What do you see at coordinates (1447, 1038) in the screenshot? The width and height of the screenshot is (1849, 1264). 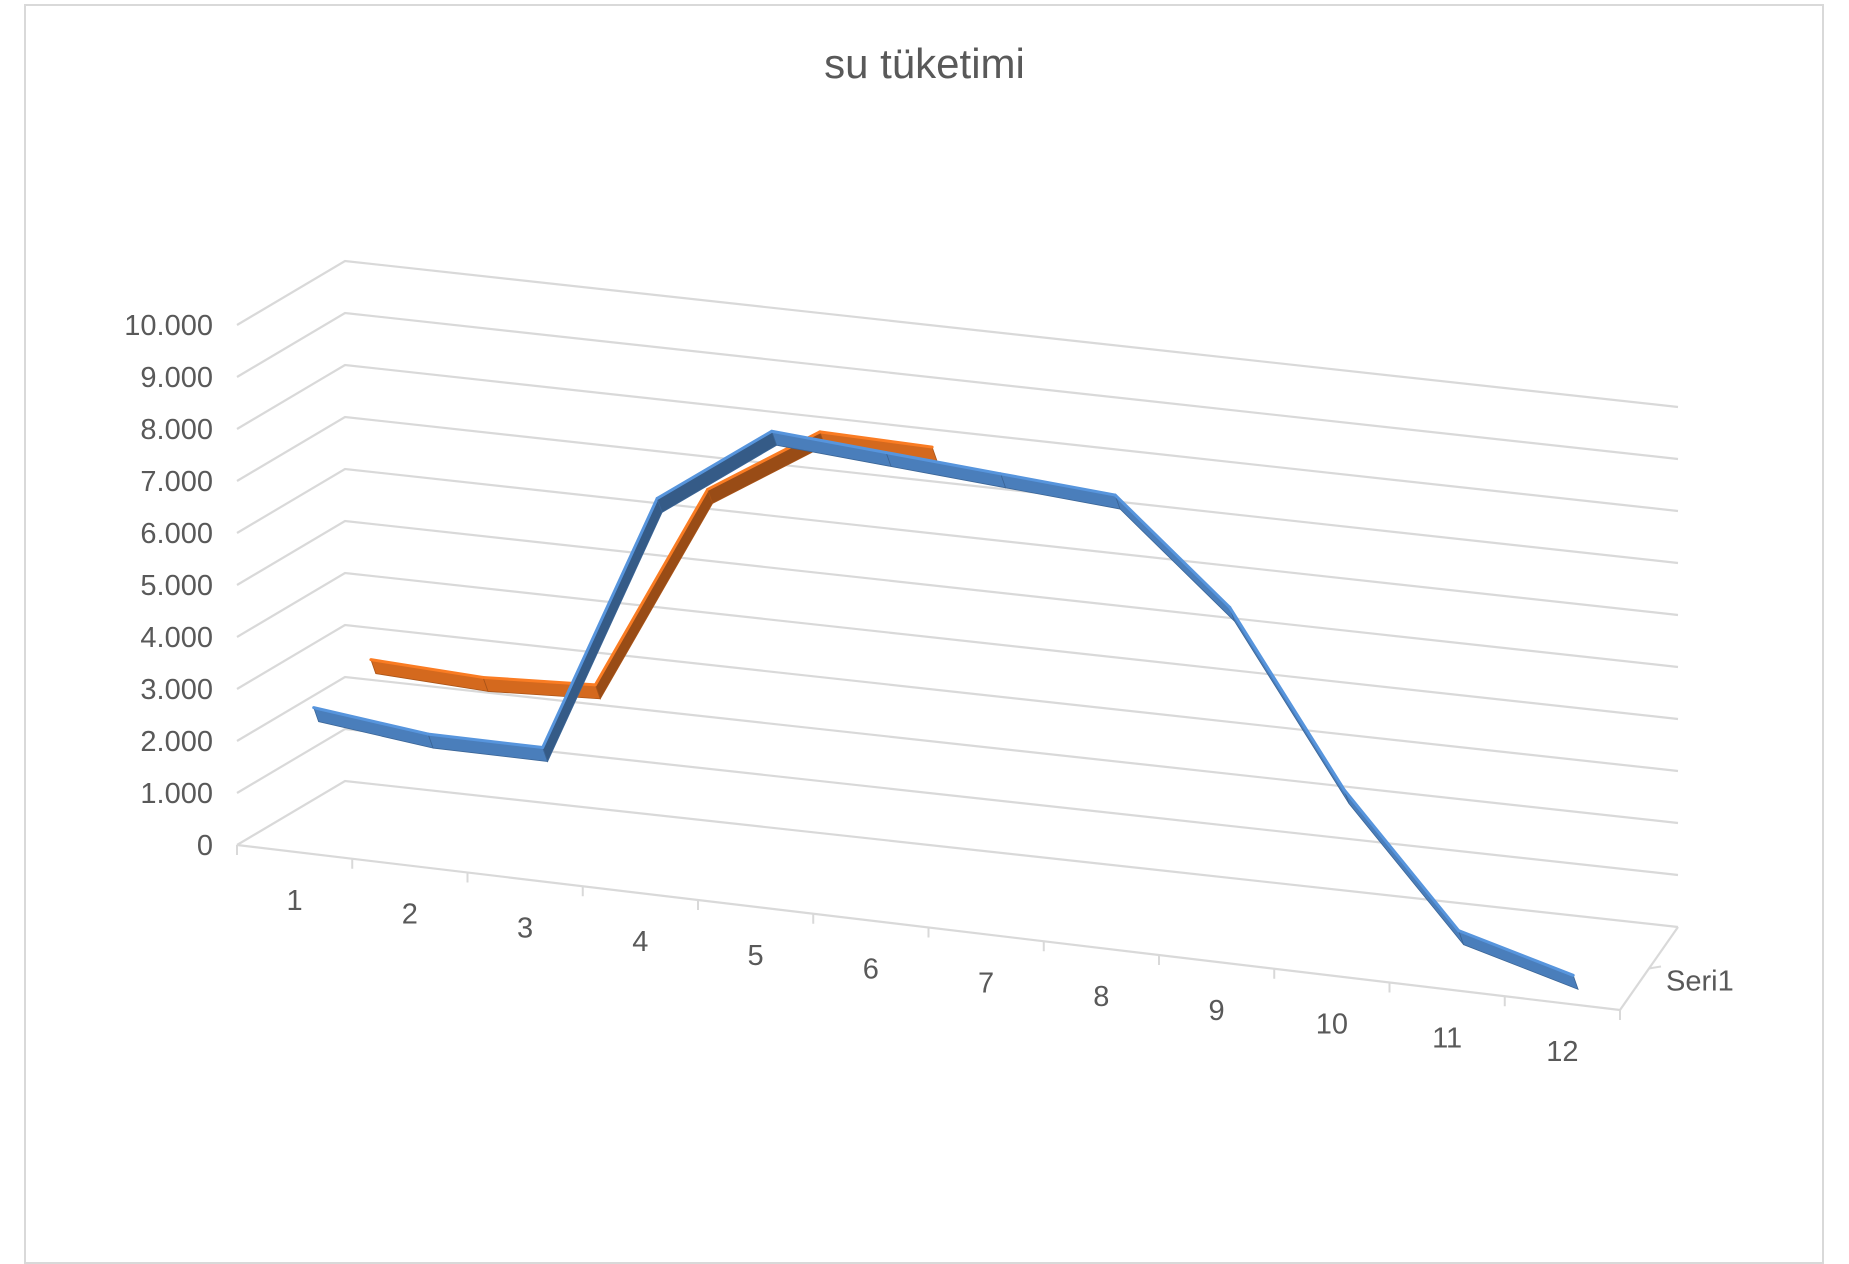 I see `x-tick-label: 11` at bounding box center [1447, 1038].